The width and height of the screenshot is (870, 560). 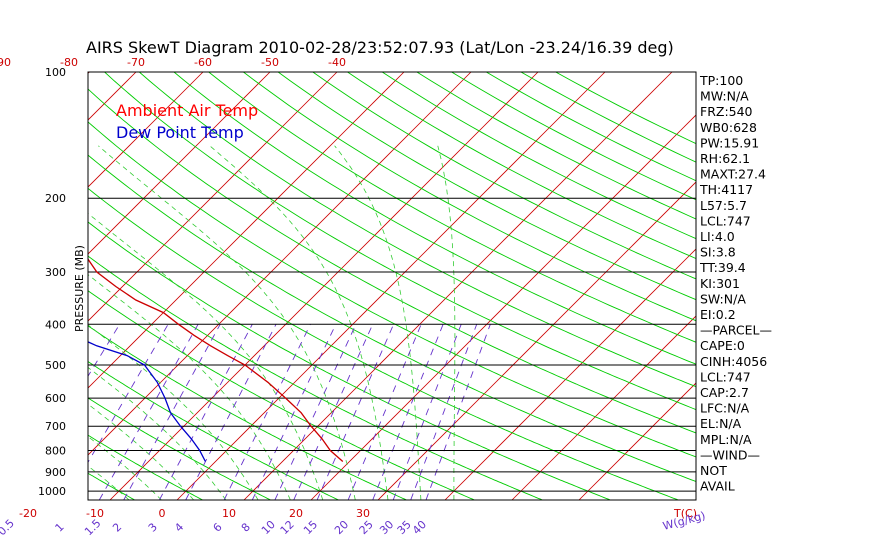 What do you see at coordinates (55, 472) in the screenshot?
I see `pressure-tick-label: 900` at bounding box center [55, 472].